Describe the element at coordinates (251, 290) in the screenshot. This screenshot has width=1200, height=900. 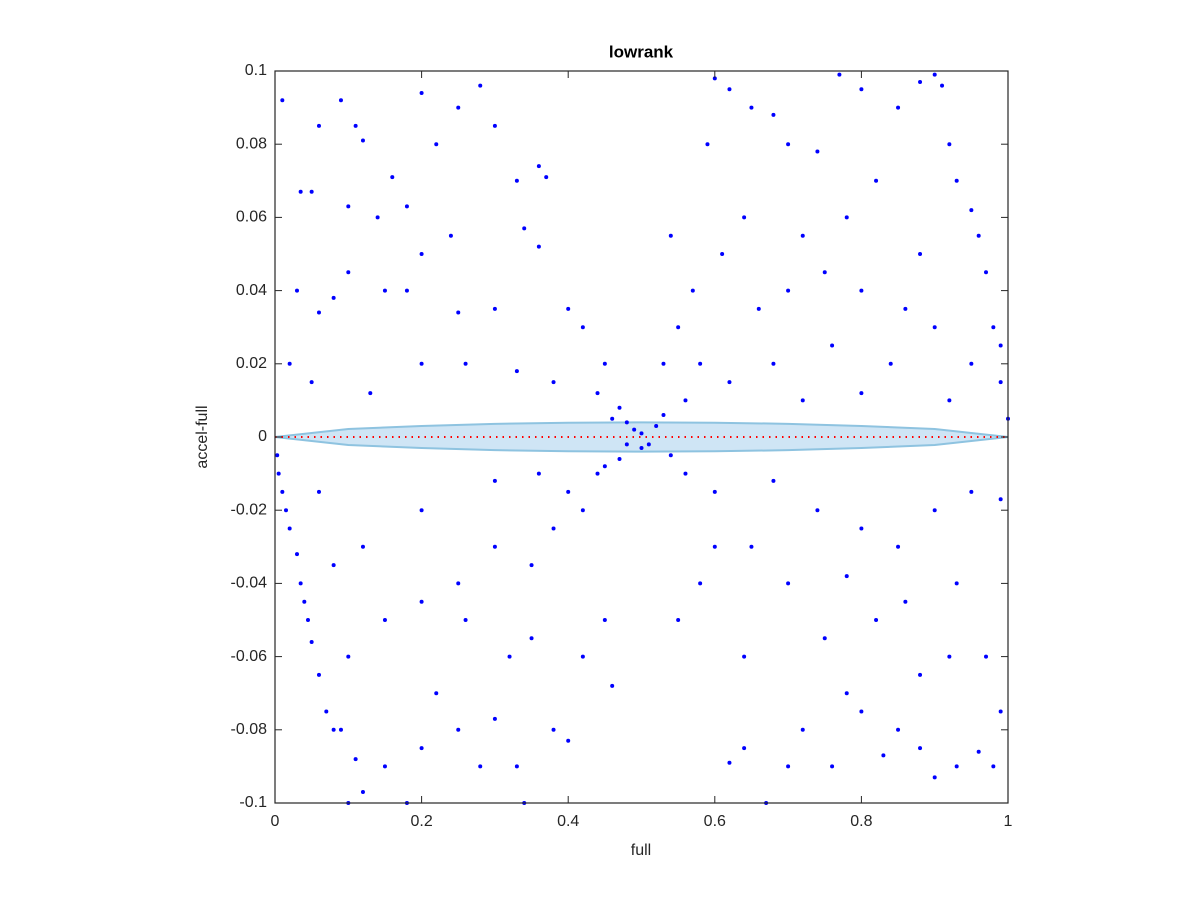
I see `y-tick-label: 0.04` at that location.